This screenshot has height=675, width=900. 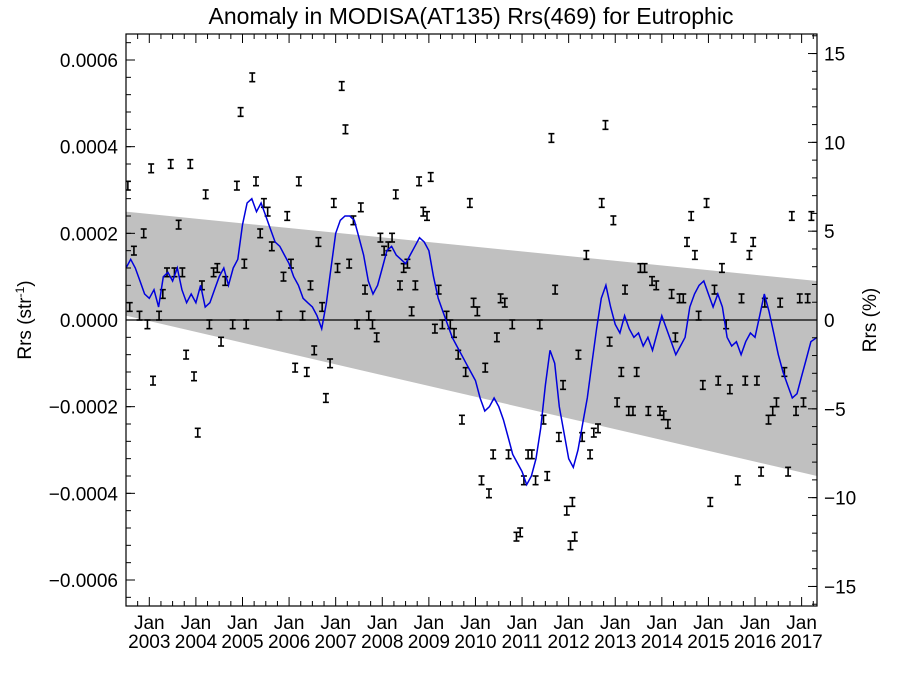 I want to click on x-tick-year: 2005, so click(x=242, y=642).